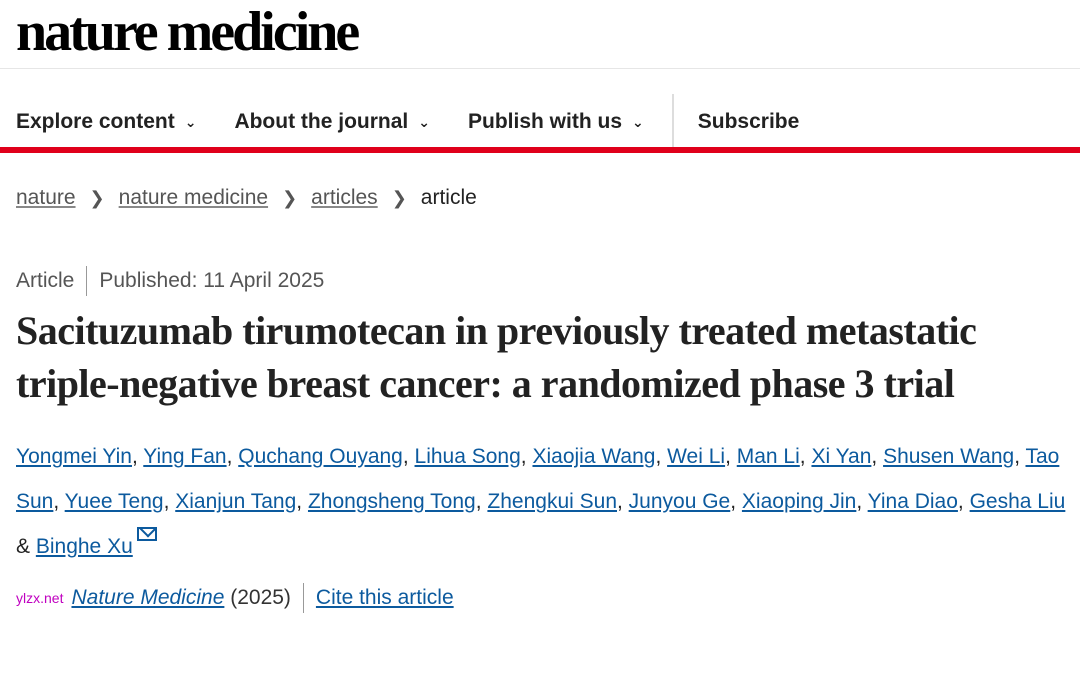 Image resolution: width=1080 pixels, height=680 pixels. Describe the element at coordinates (185, 456) in the screenshot. I see `author-link: Ying Fan` at that location.